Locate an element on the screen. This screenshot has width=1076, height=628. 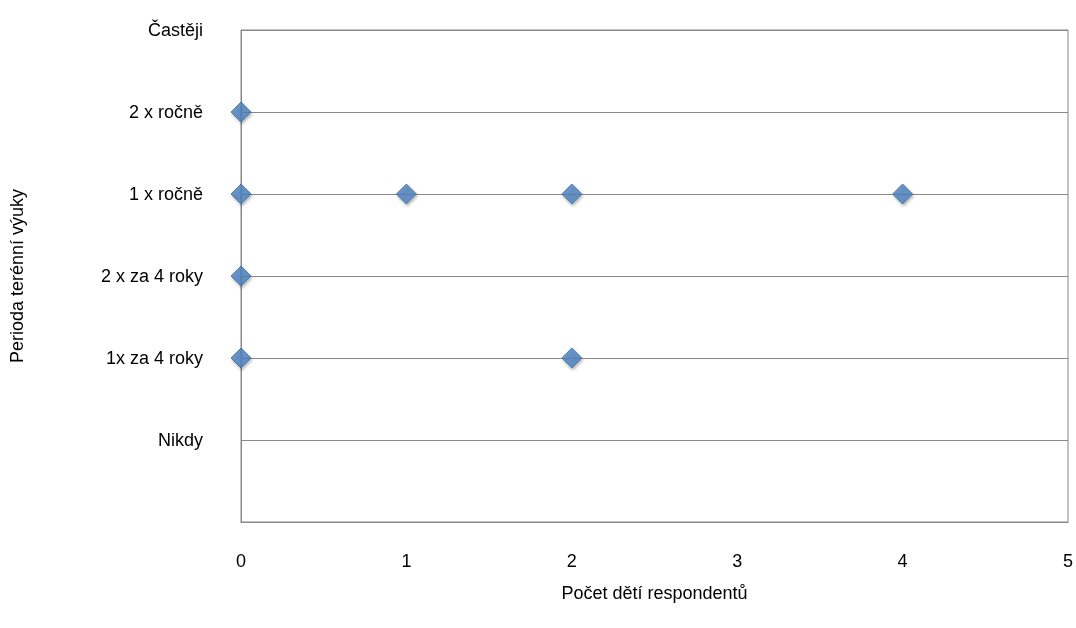
x-tick-label: 5 is located at coordinates (1067, 561).